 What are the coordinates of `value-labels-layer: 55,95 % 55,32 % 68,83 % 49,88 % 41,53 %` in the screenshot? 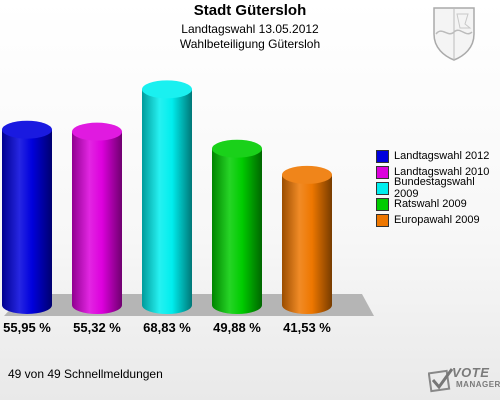 It's located at (167, 327).